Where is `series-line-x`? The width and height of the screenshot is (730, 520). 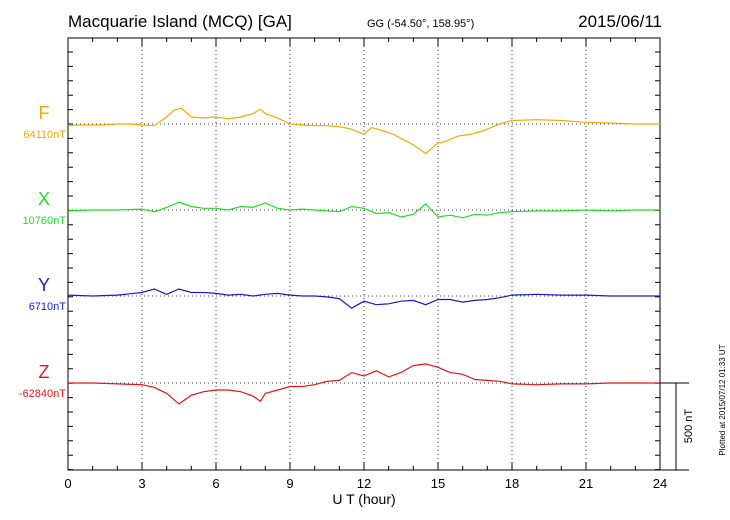
series-line-x is located at coordinates (363, 210).